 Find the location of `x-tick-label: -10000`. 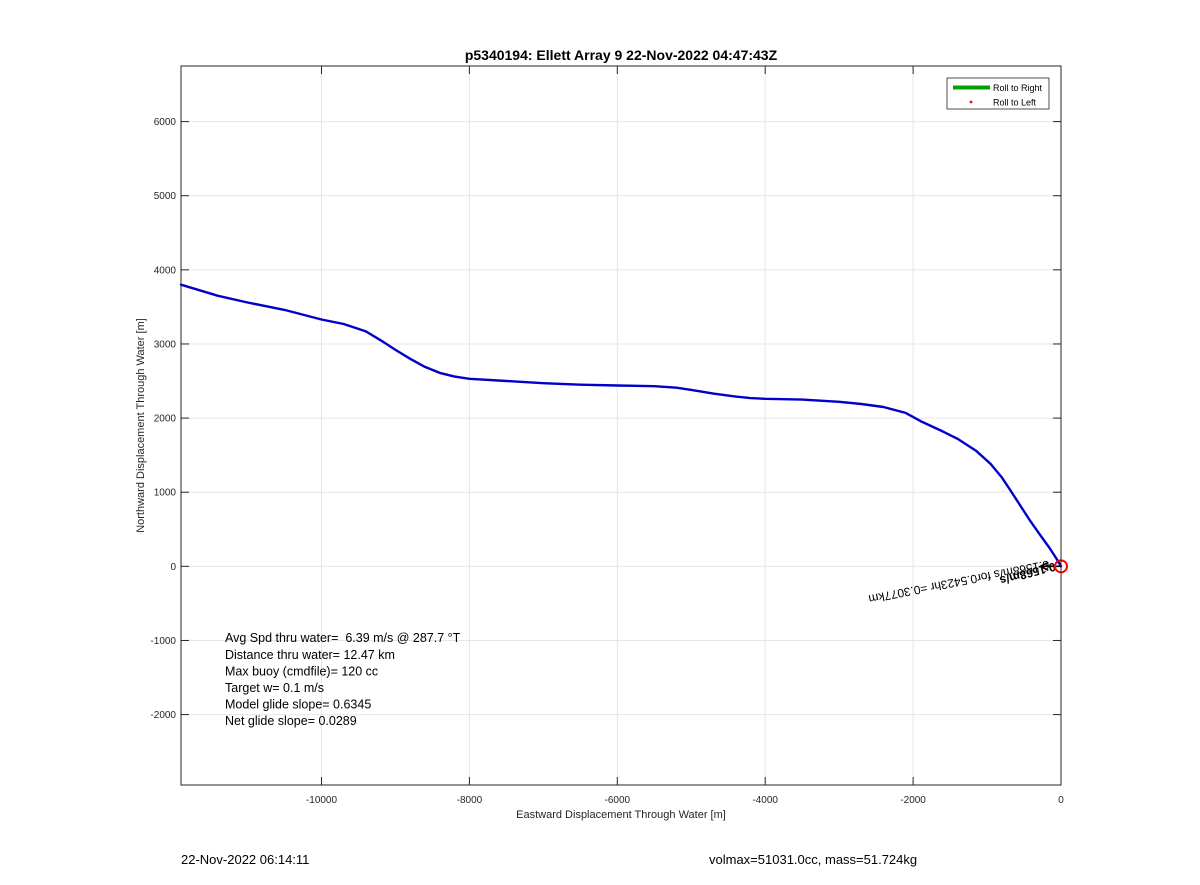

x-tick-label: -10000 is located at coordinates (322, 800).